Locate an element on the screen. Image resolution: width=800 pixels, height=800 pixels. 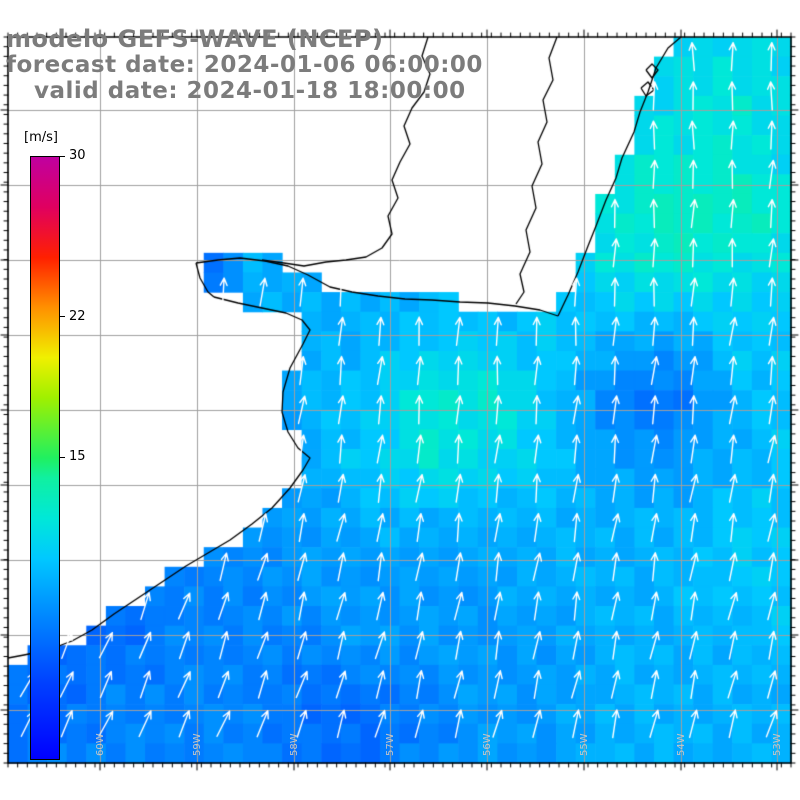
valid-date-label: valid date: 2024-01-18 18:00:00 is located at coordinates (250, 91).